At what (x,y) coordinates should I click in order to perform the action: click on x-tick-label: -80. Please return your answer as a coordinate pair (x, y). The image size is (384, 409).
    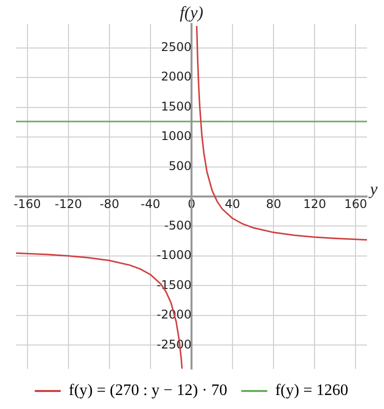
    Looking at the image, I should click on (110, 203).